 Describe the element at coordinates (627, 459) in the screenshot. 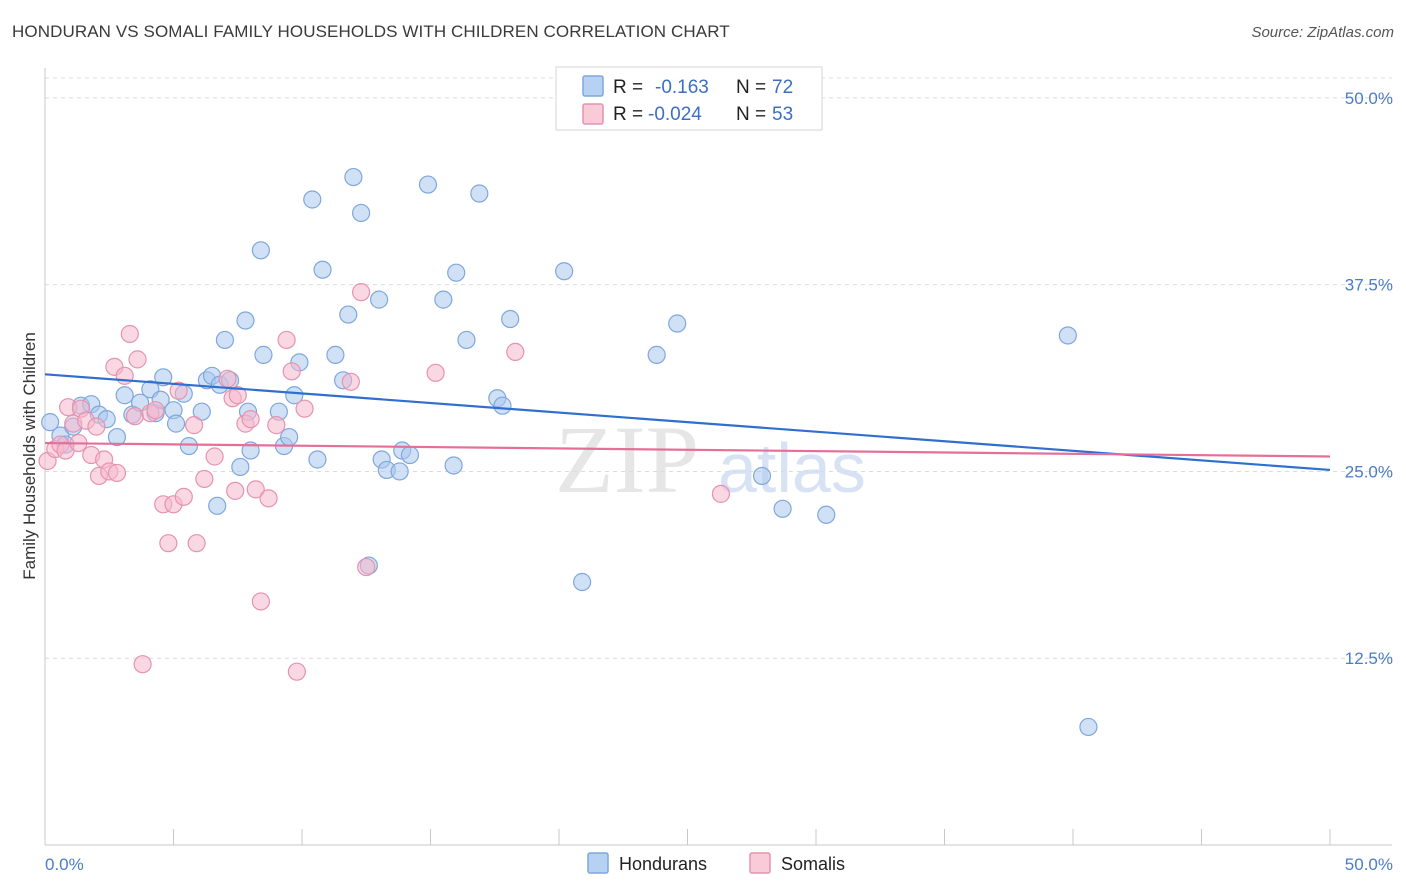

I see `watermark-zip: ZIP` at that location.